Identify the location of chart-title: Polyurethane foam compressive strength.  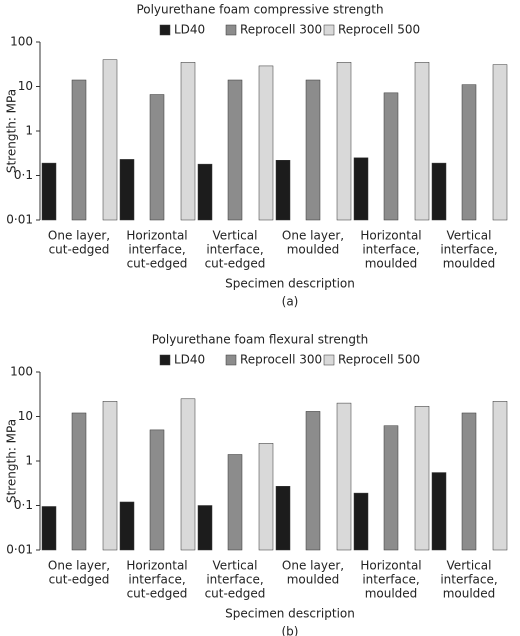
(259, 10).